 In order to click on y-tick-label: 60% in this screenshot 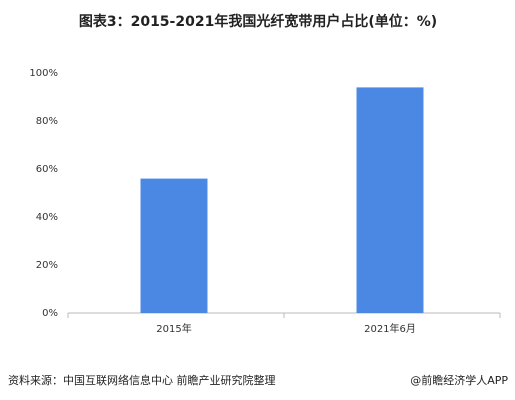, I will do `click(47, 169)`.